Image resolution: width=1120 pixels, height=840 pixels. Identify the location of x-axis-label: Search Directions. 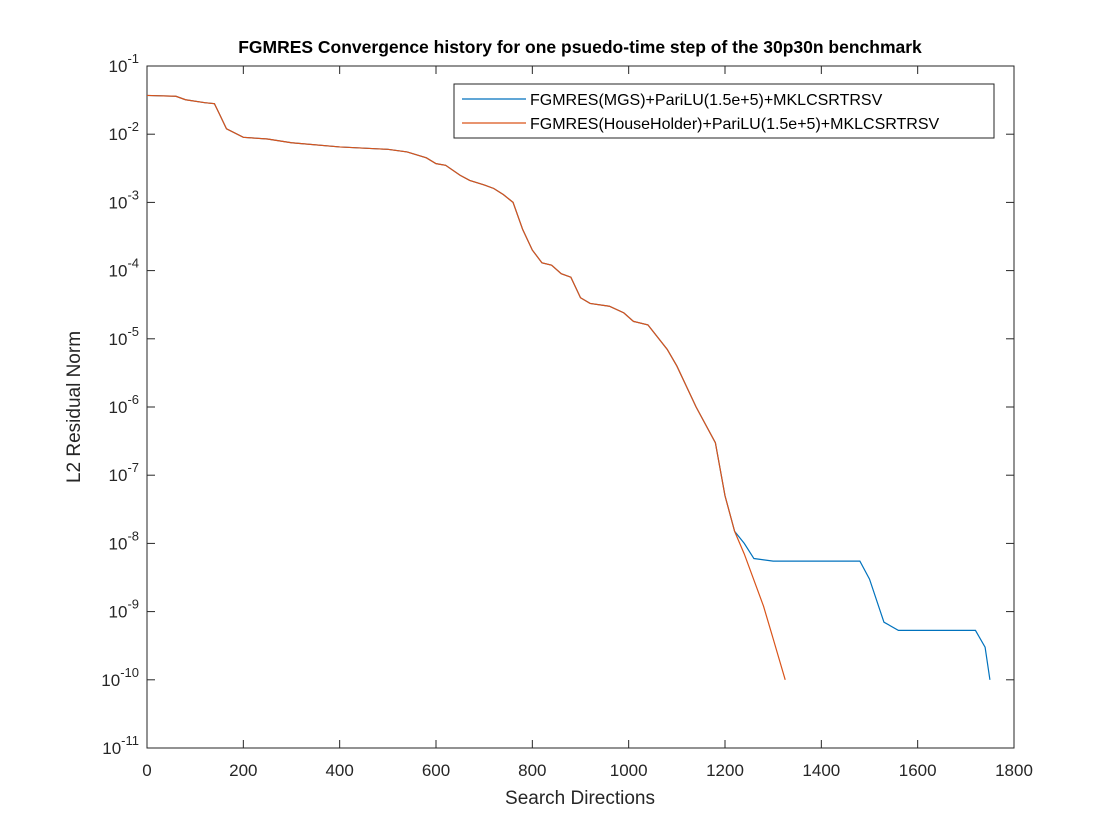
(580, 798).